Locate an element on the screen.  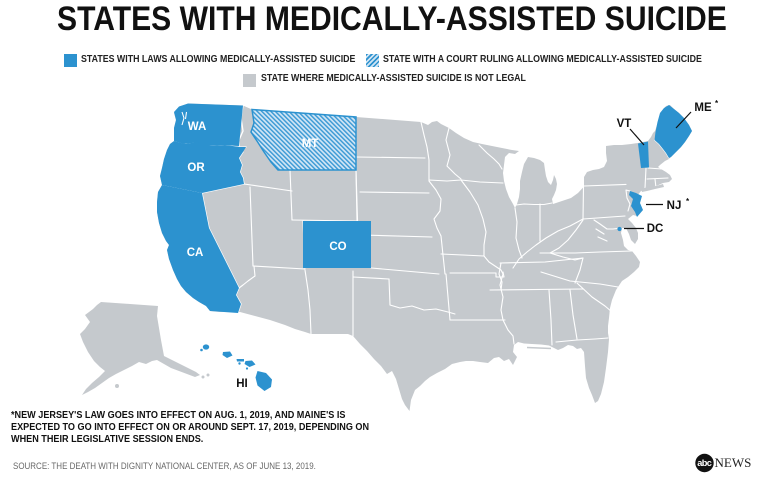
svg-text: MT is located at coordinates (310, 144).